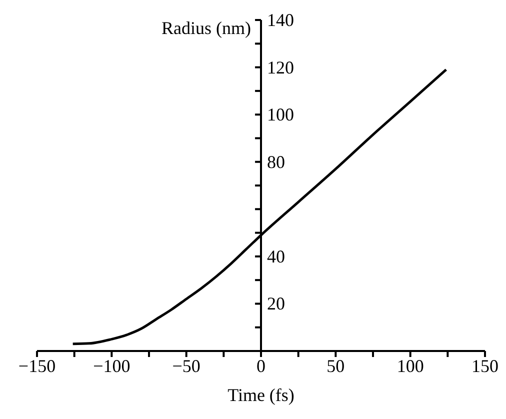  I want to click on y-axis-title: Radius (nm), so click(206, 28).